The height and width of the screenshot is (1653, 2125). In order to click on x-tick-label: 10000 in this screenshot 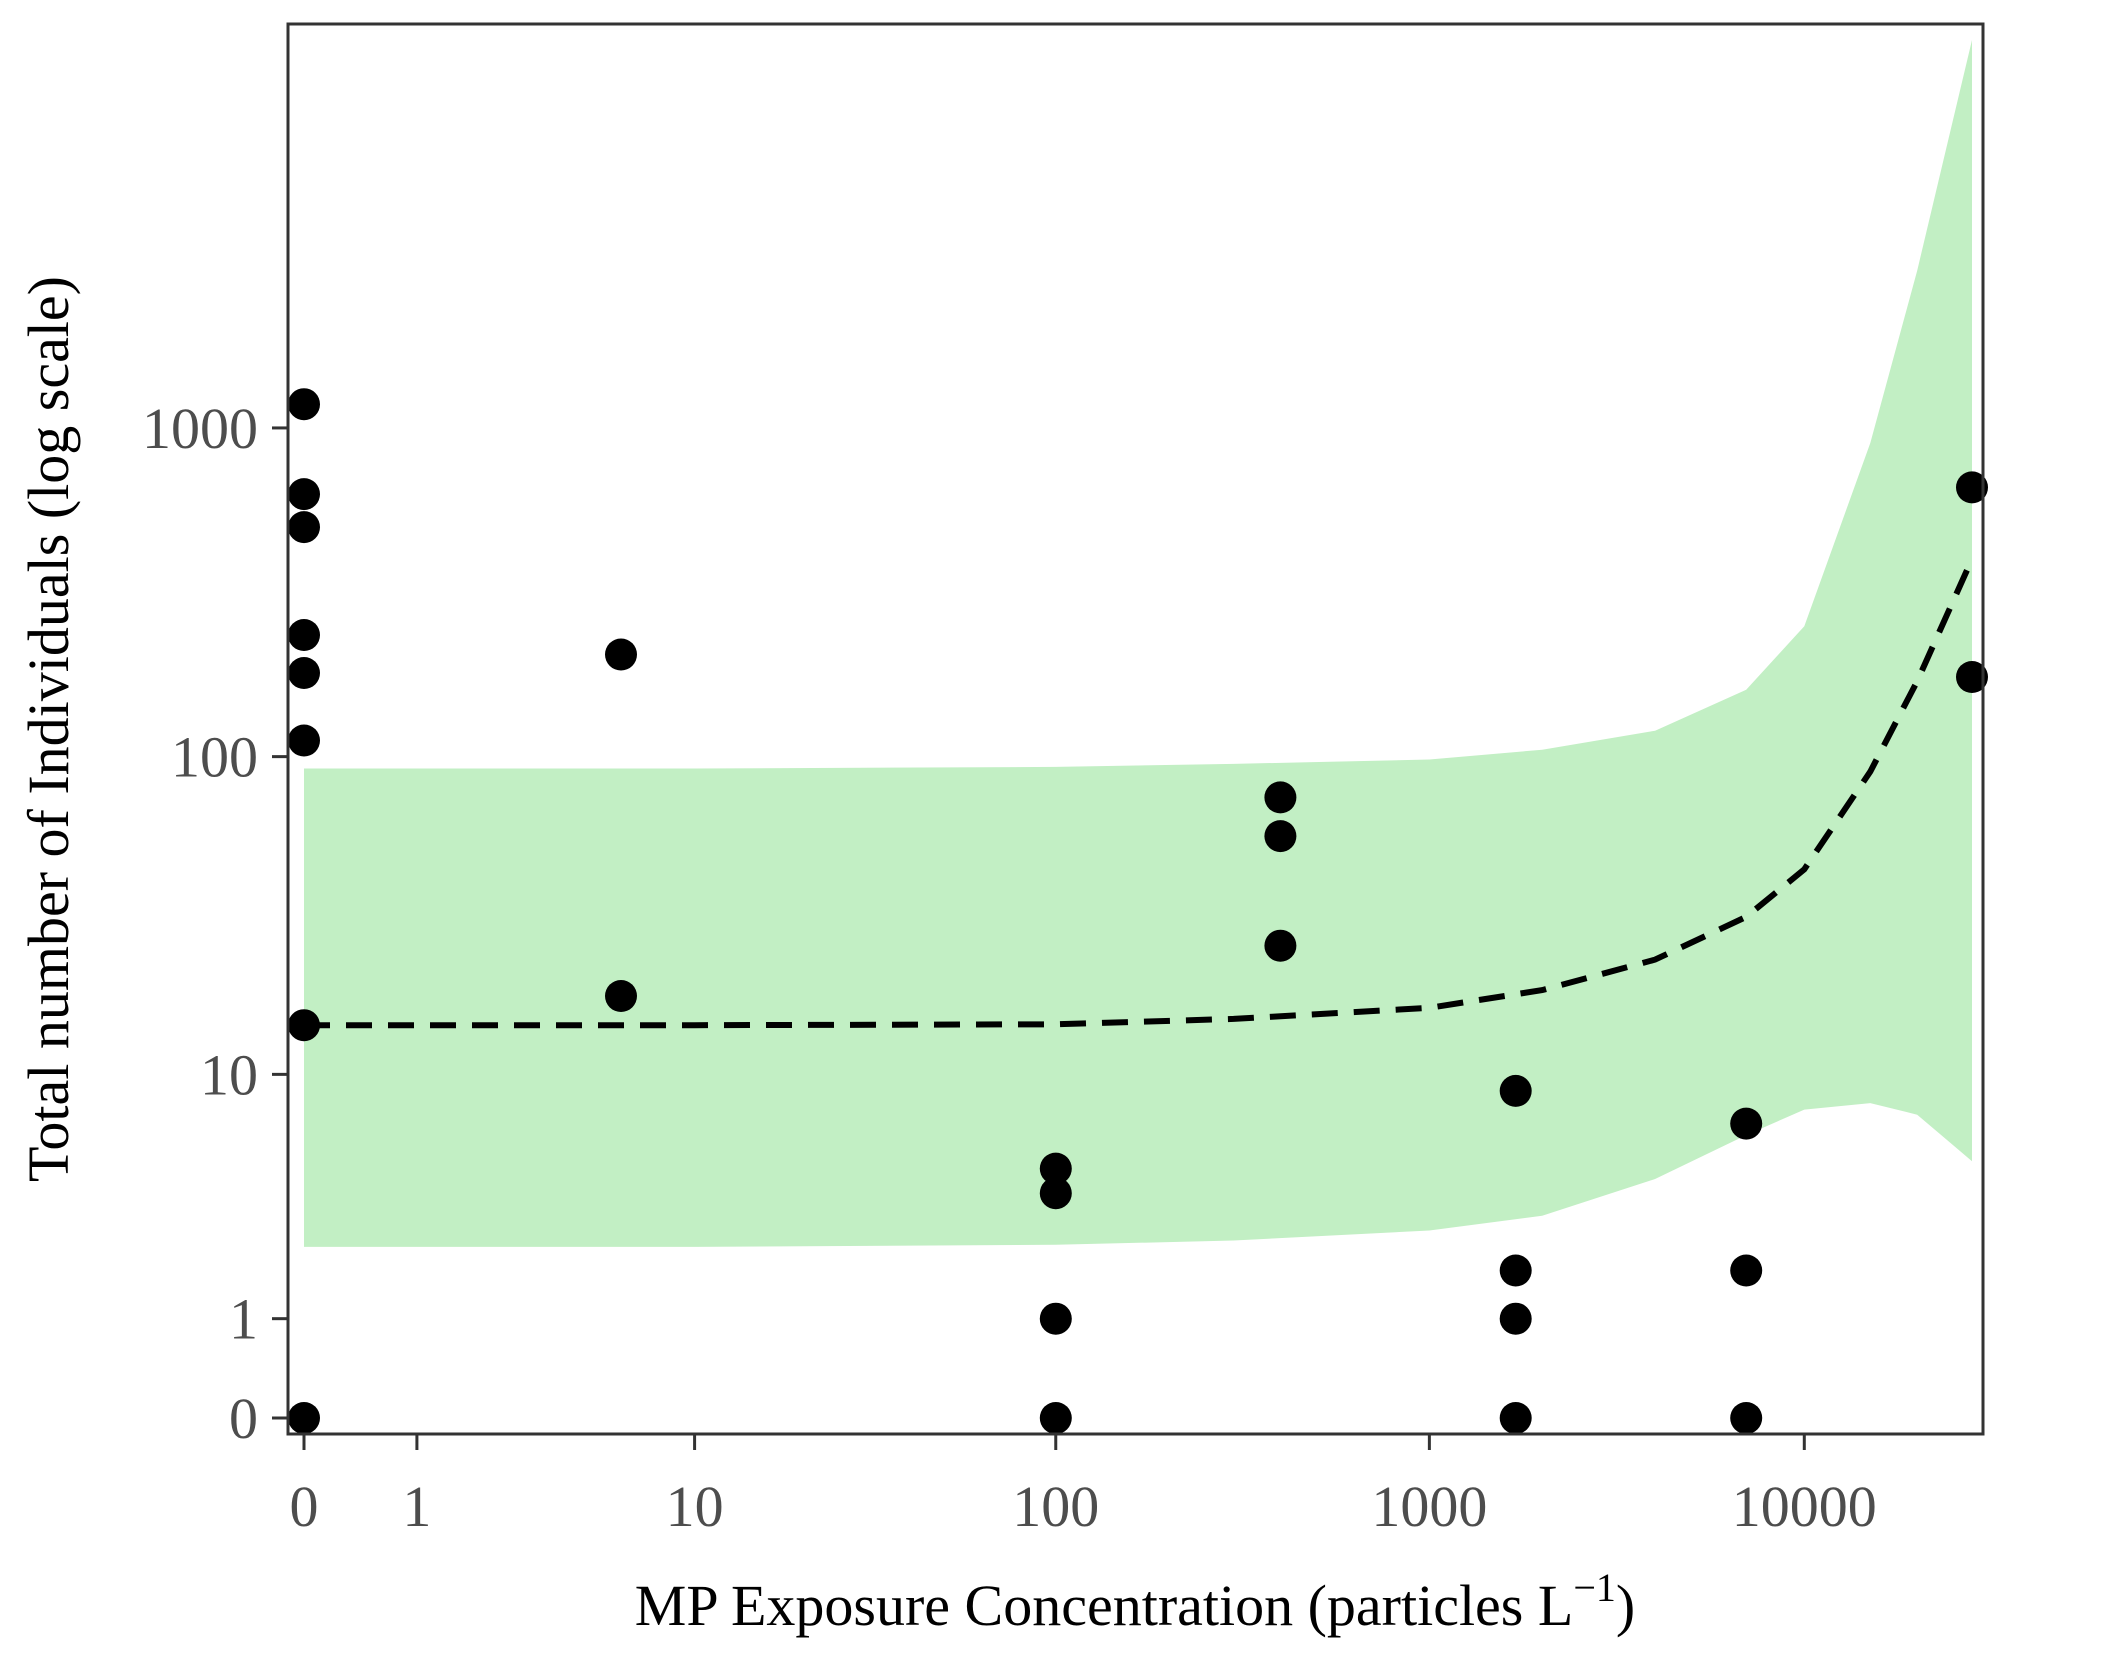, I will do `click(1804, 1506)`.